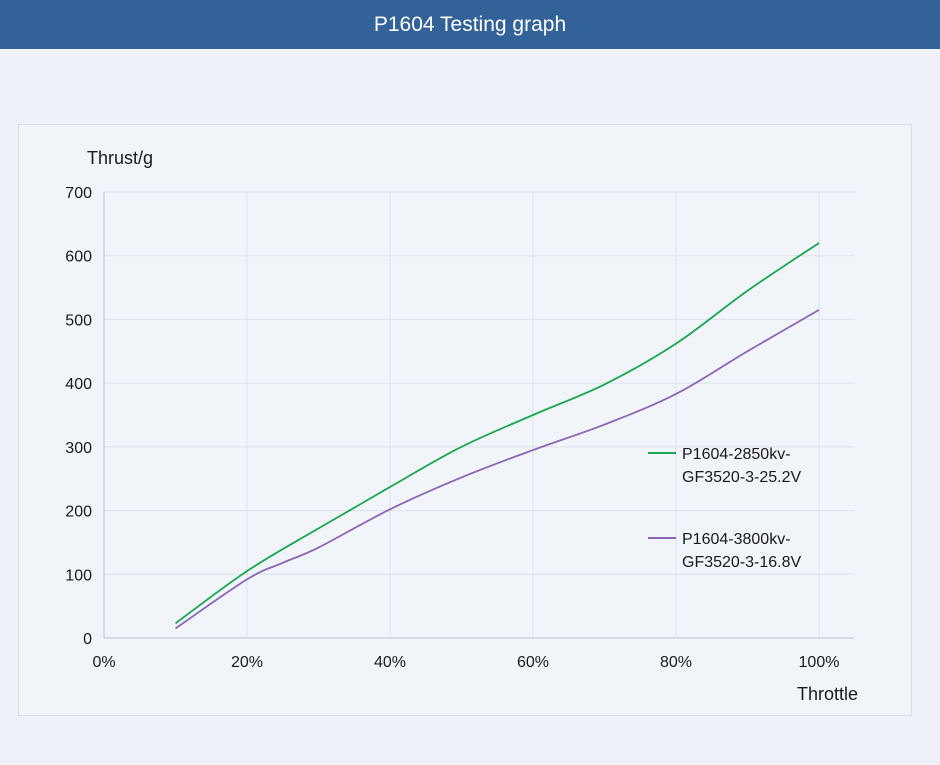 This screenshot has height=765, width=940. I want to click on y-tick-label: 500, so click(78, 320).